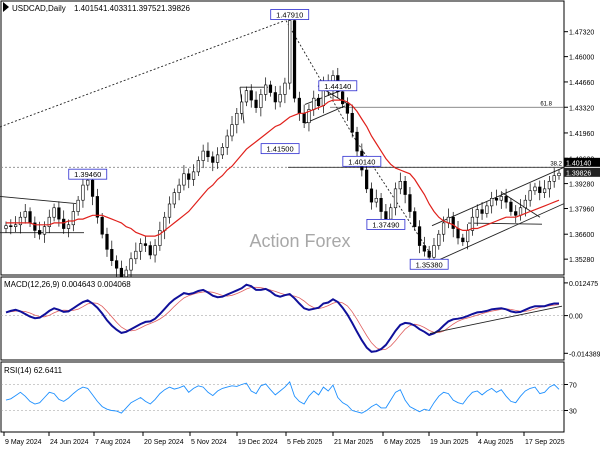 The width and height of the screenshot is (600, 455). Describe the element at coordinates (33, 370) in the screenshot. I see `rsi-title: RSI(14) 62.6411` at that location.